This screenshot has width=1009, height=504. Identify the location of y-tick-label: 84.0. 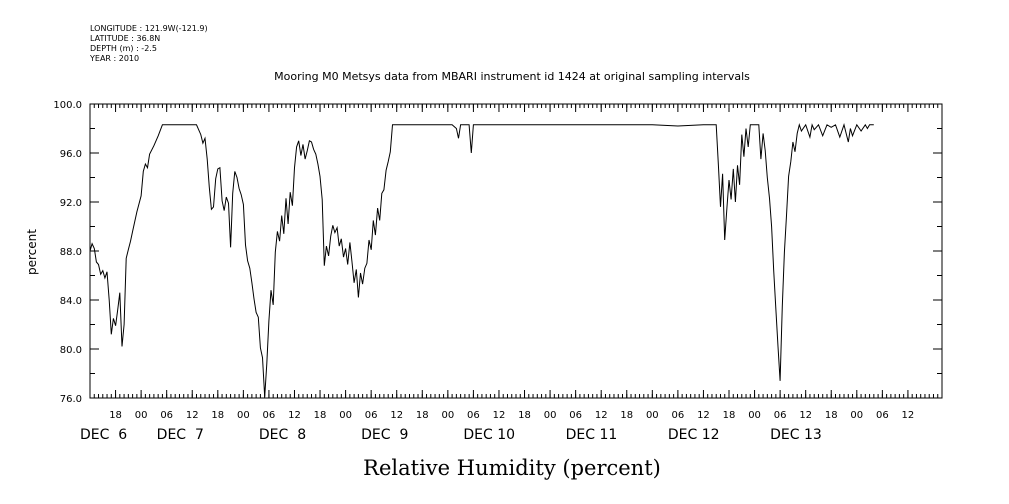
(71, 301).